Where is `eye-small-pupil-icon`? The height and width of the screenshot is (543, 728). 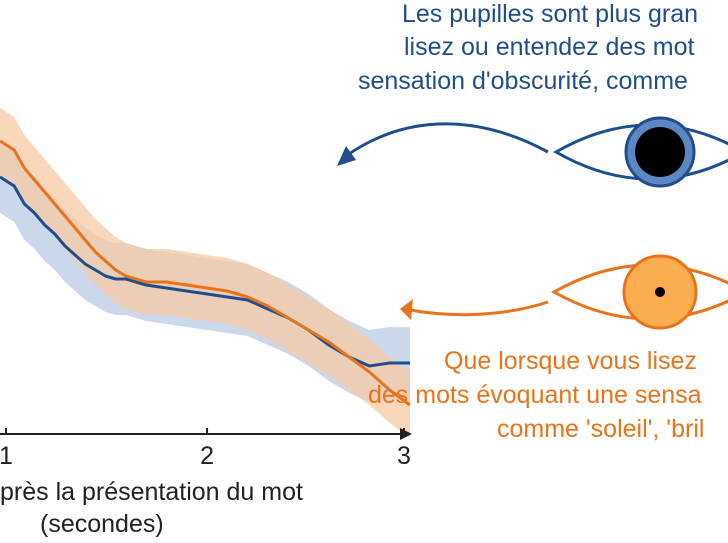
eye-small-pupil-icon is located at coordinates (639, 292).